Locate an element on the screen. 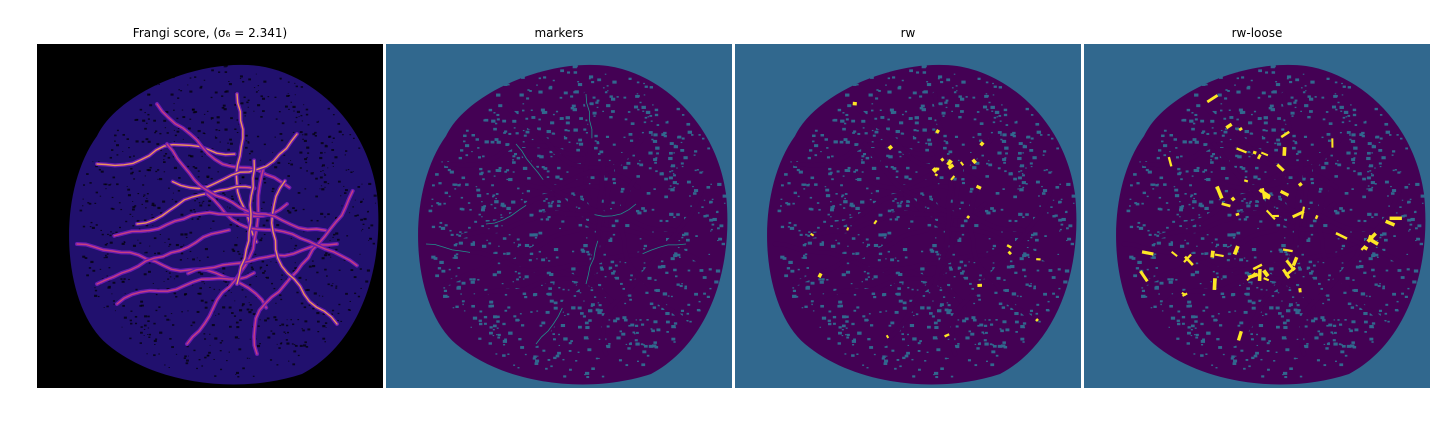 The image size is (1440, 432). vessel-ridge is located at coordinates (163, 257).